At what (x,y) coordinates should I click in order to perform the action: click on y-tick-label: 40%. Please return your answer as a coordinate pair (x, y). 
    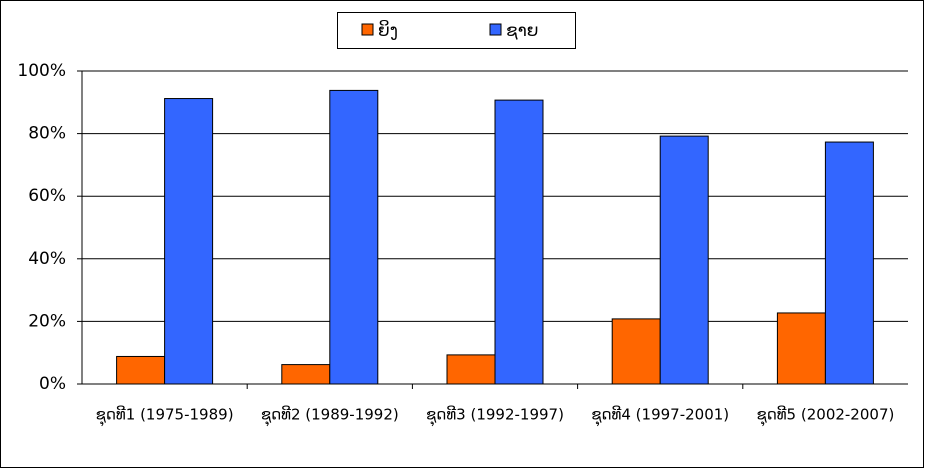
    Looking at the image, I should click on (47, 259).